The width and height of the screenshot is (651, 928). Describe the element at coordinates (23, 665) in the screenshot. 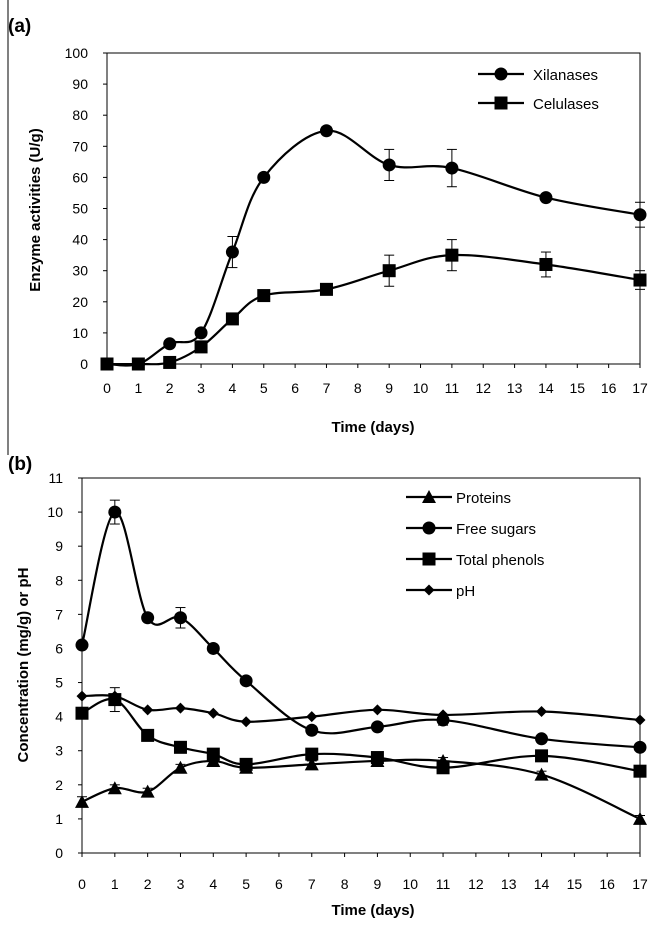

I see `panel-b-y-axis-title: Concentration (mg/g) or pH` at that location.